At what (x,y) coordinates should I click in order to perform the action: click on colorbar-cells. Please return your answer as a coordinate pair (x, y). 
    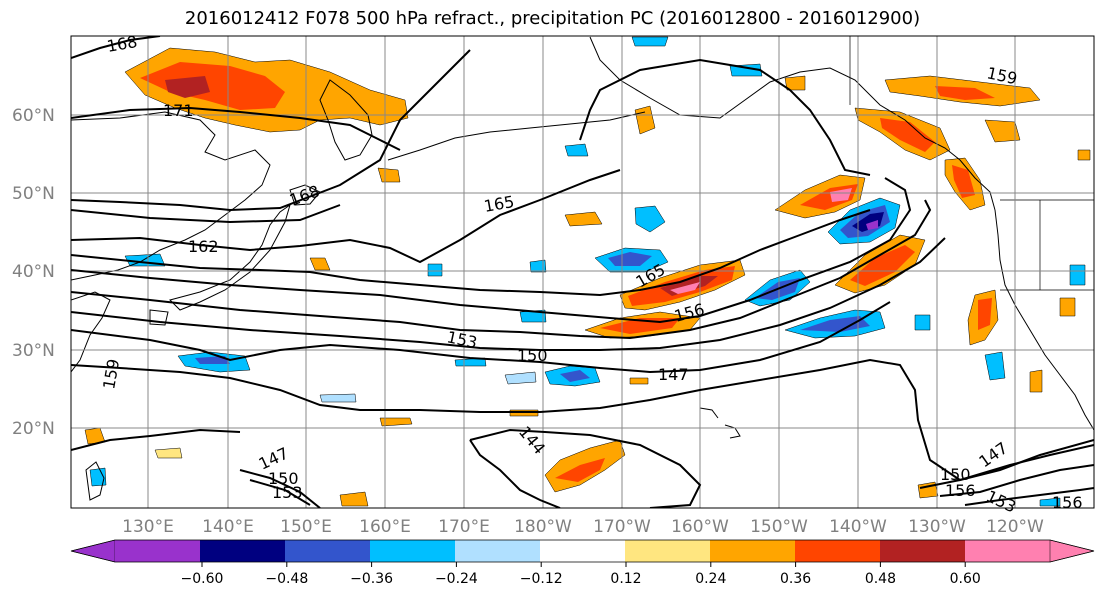
    Looking at the image, I should click on (582, 551).